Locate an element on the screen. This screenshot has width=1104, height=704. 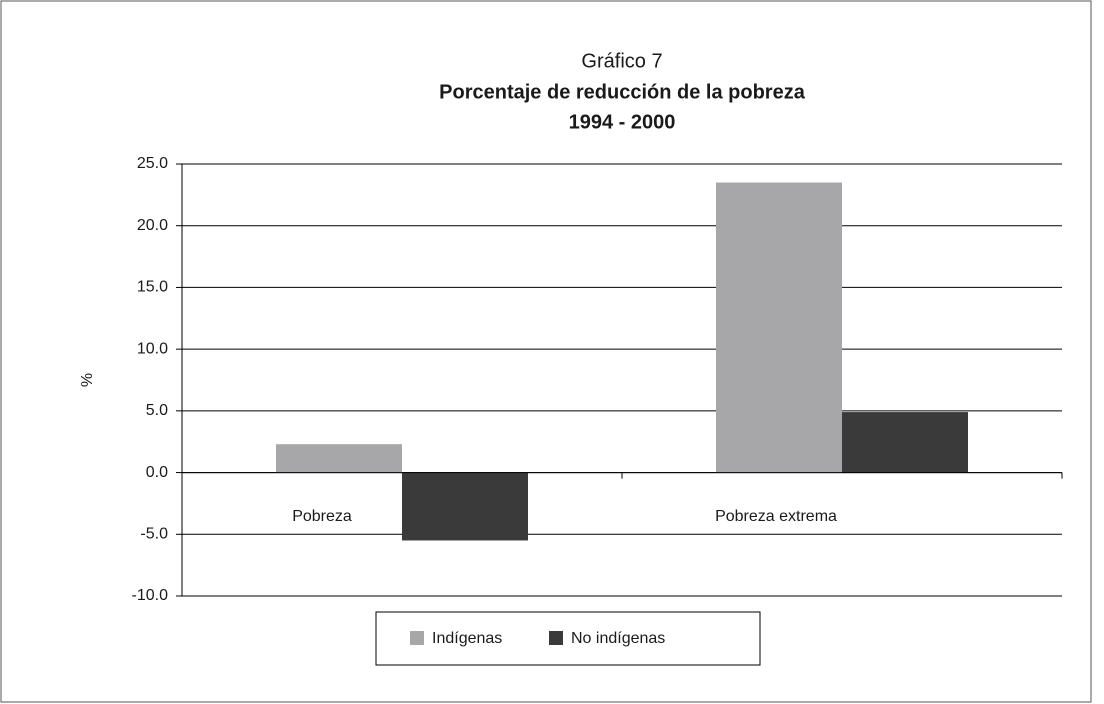
y-tick-label: 20.0 is located at coordinates (152, 225).